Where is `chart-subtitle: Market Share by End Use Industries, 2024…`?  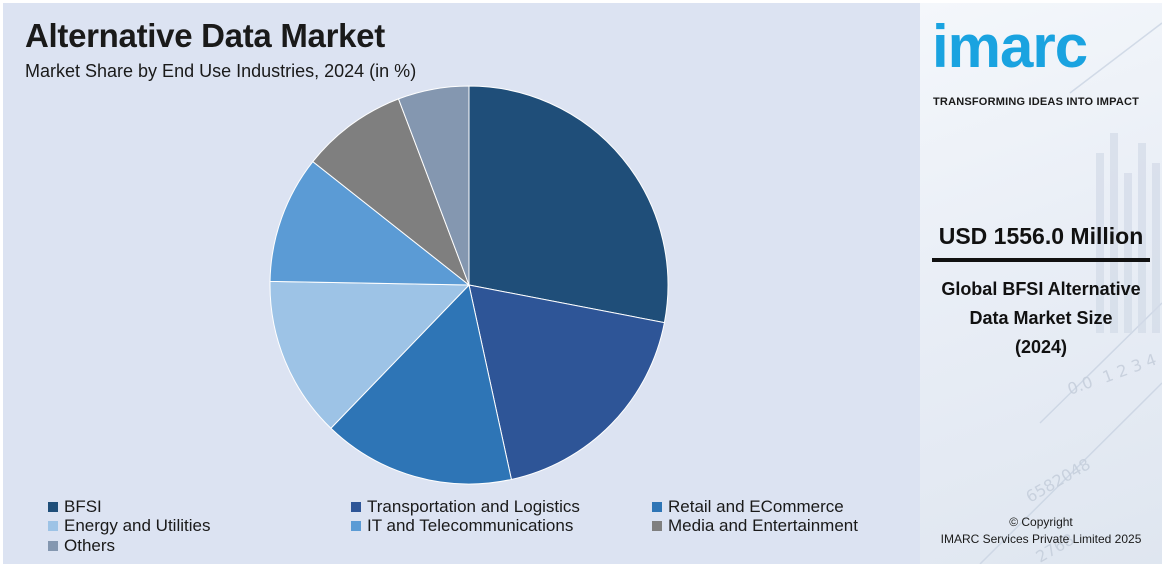 chart-subtitle: Market Share by End Use Industries, 2024… is located at coordinates (221, 71).